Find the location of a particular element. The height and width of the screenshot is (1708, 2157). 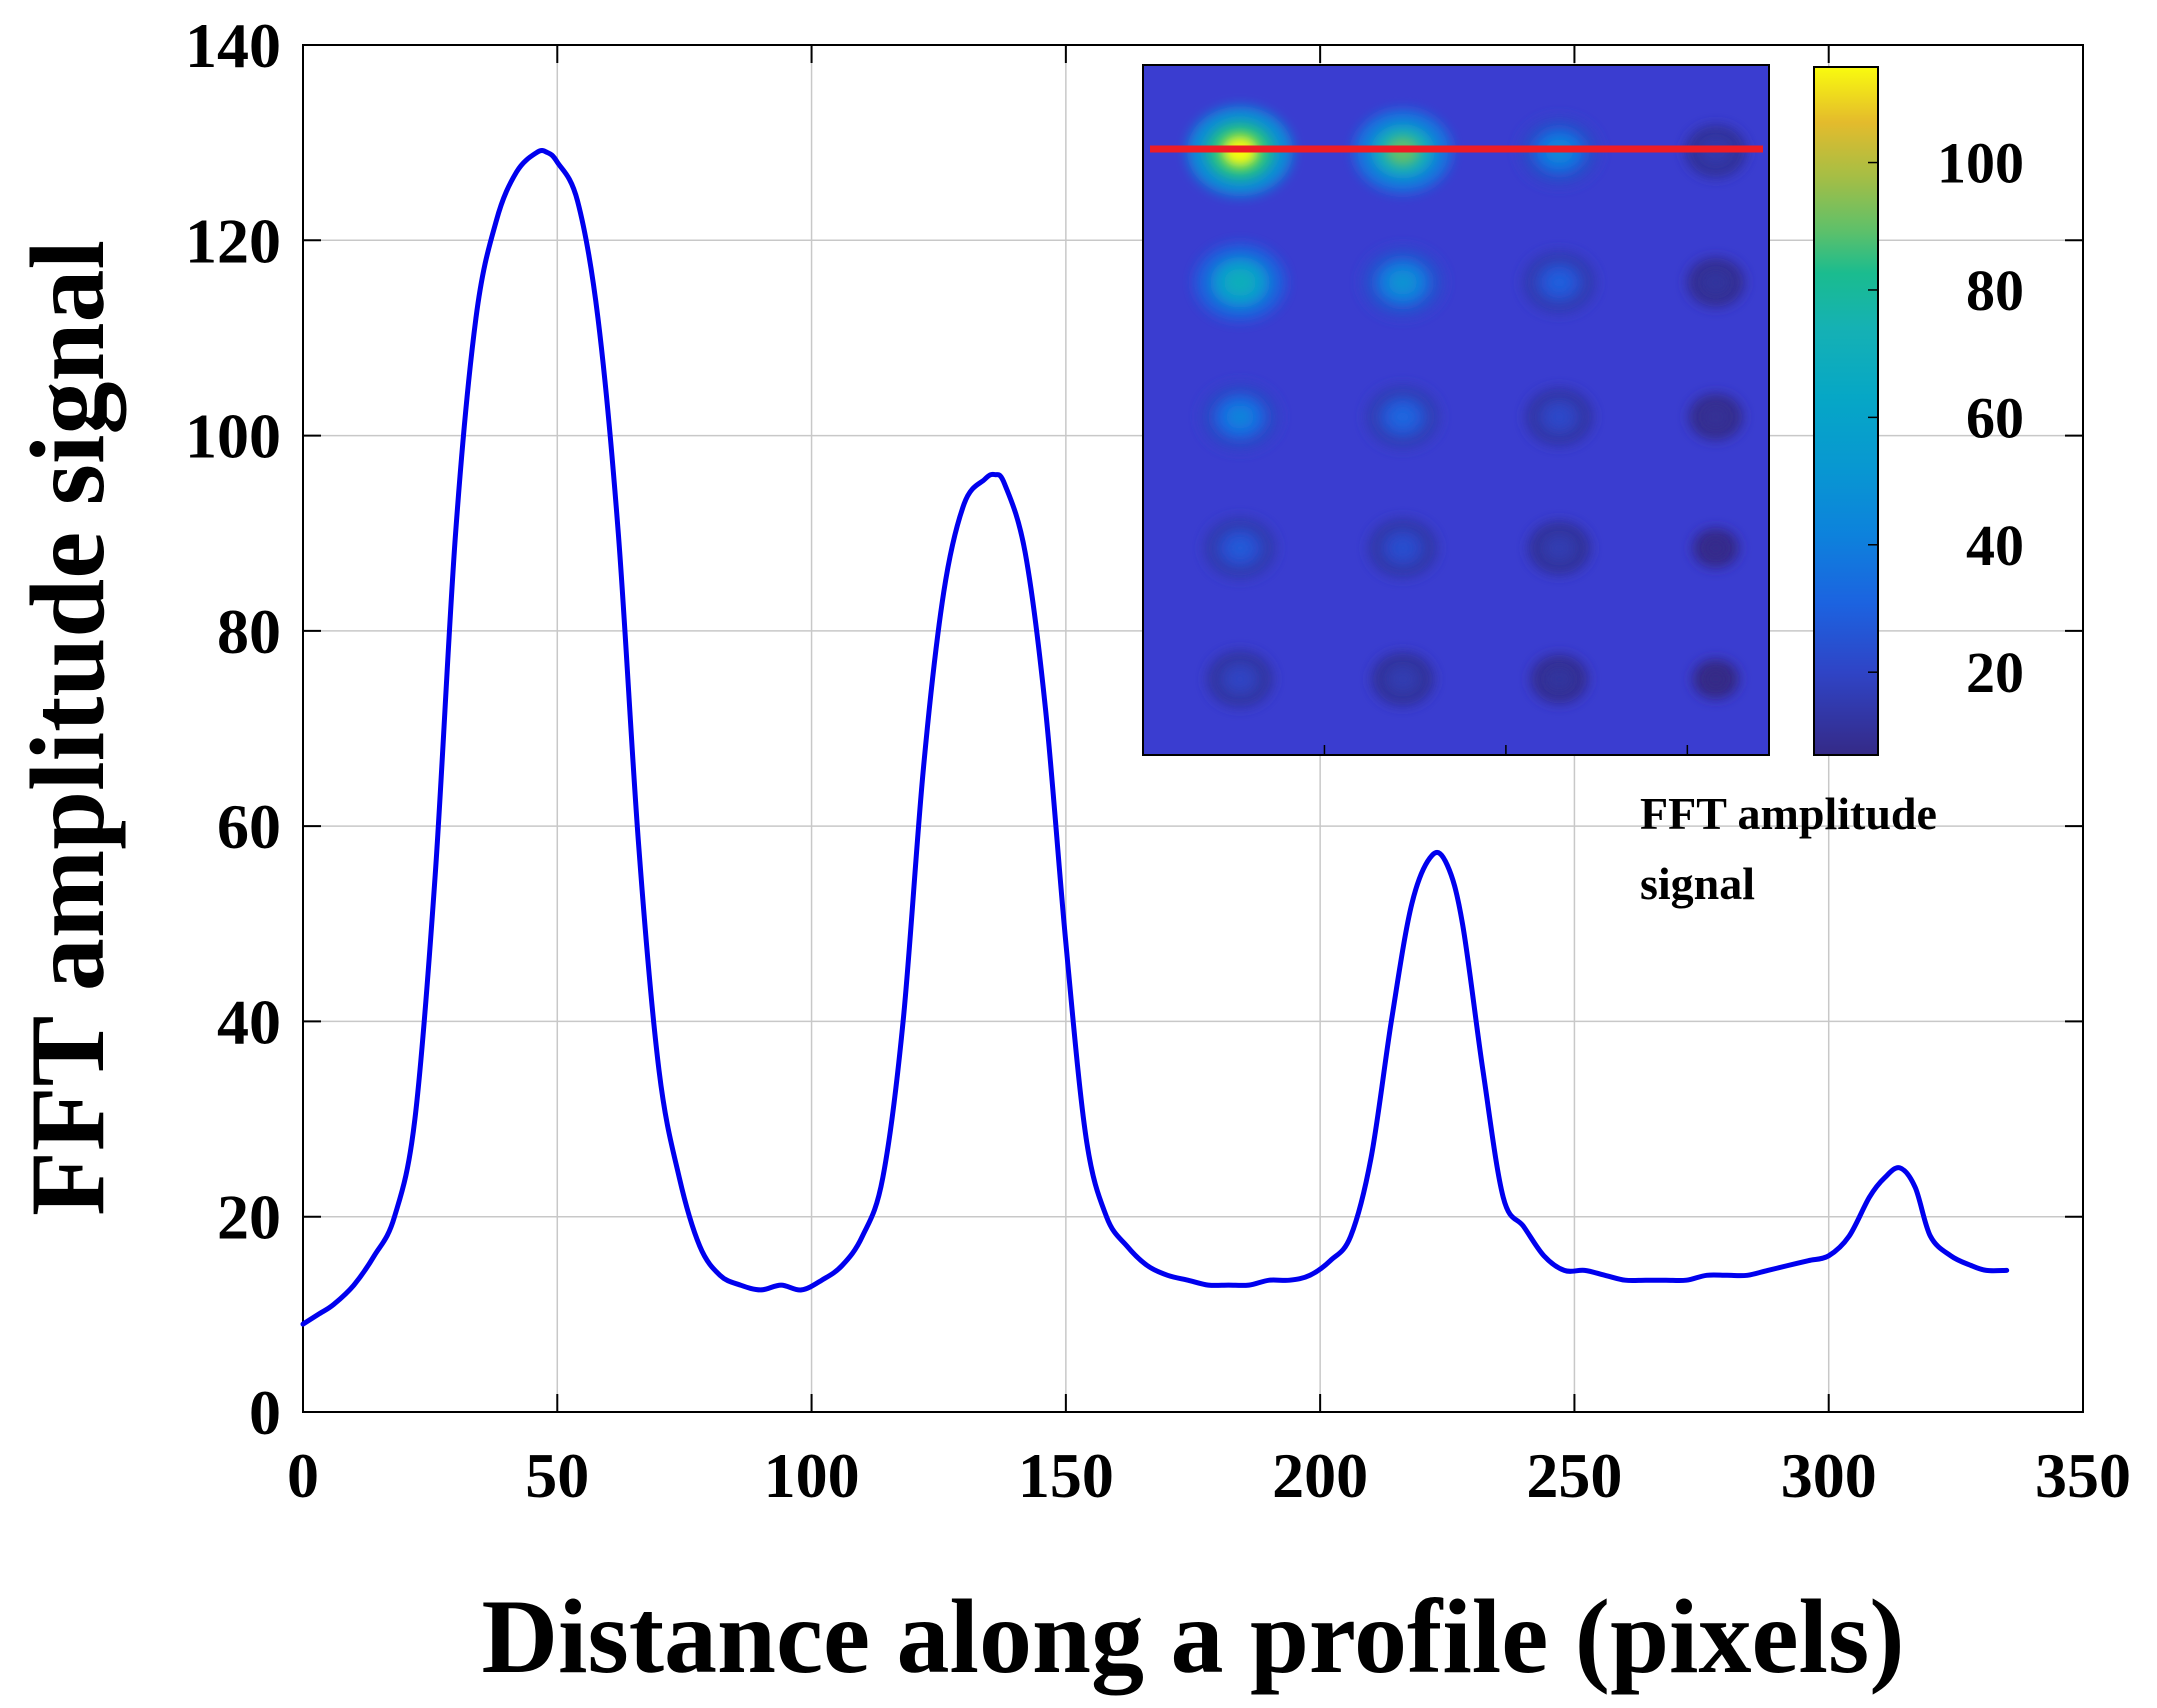

x-tick-label: 0 is located at coordinates (303, 1475).